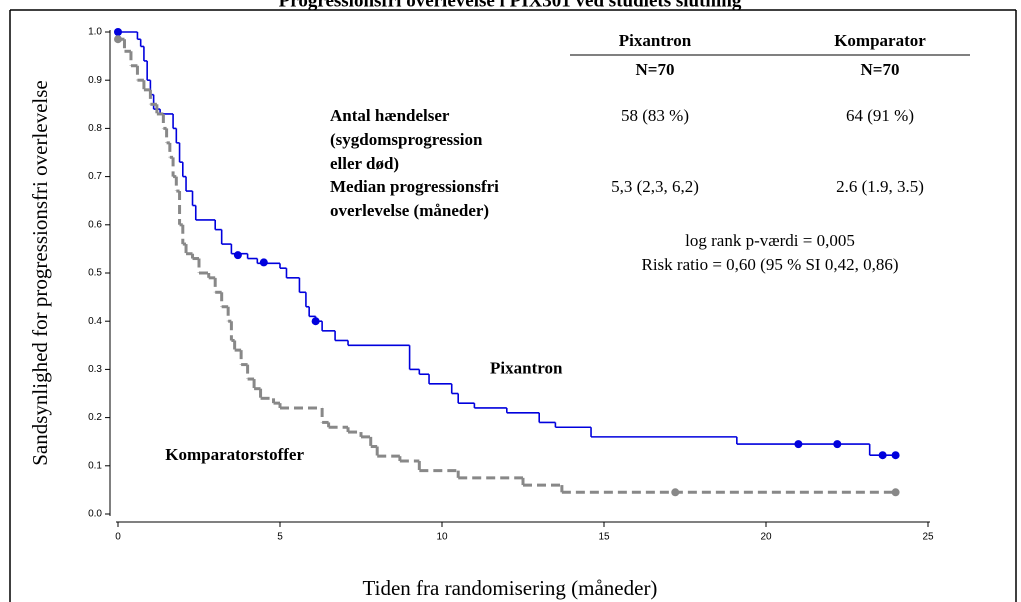 The image size is (1021, 602). I want to click on table-note: log rank p-værdi = 0,005, so click(770, 240).